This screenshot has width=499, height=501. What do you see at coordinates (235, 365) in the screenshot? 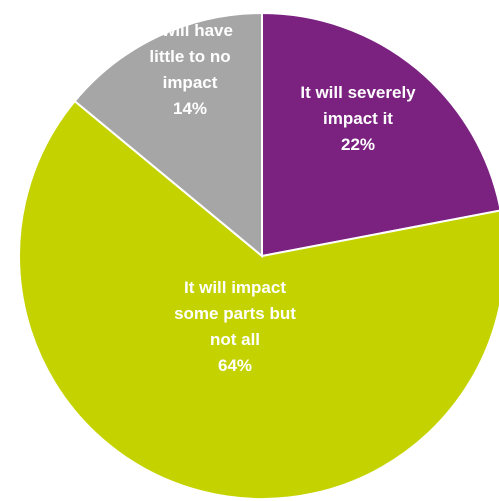
I see `slice-label-line: 64%` at bounding box center [235, 365].